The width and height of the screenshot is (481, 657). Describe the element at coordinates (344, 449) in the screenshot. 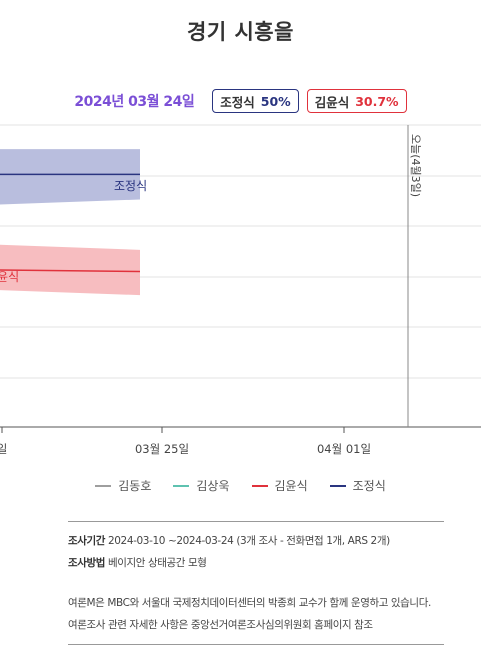

I see `x-tick-label: 04월 01일` at that location.